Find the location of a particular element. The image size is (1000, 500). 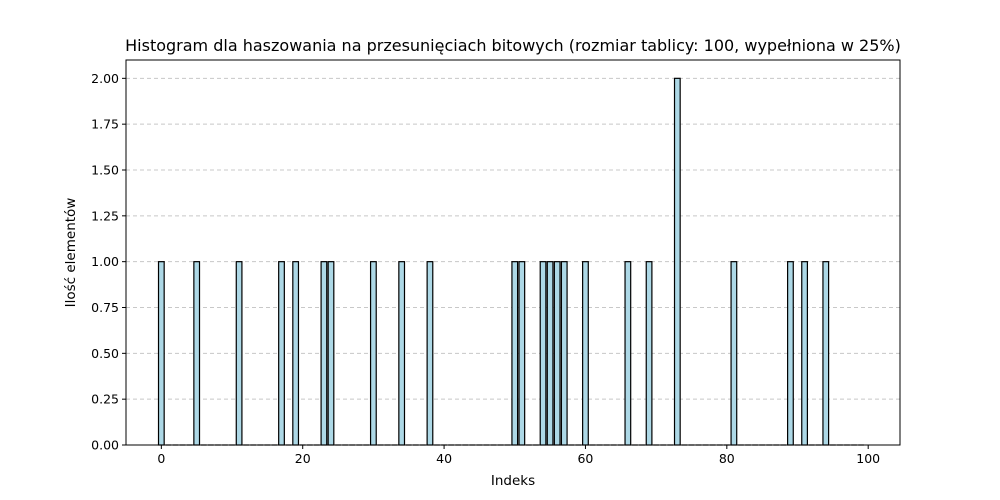

y-tick-label: 2.00 is located at coordinates (105, 78).